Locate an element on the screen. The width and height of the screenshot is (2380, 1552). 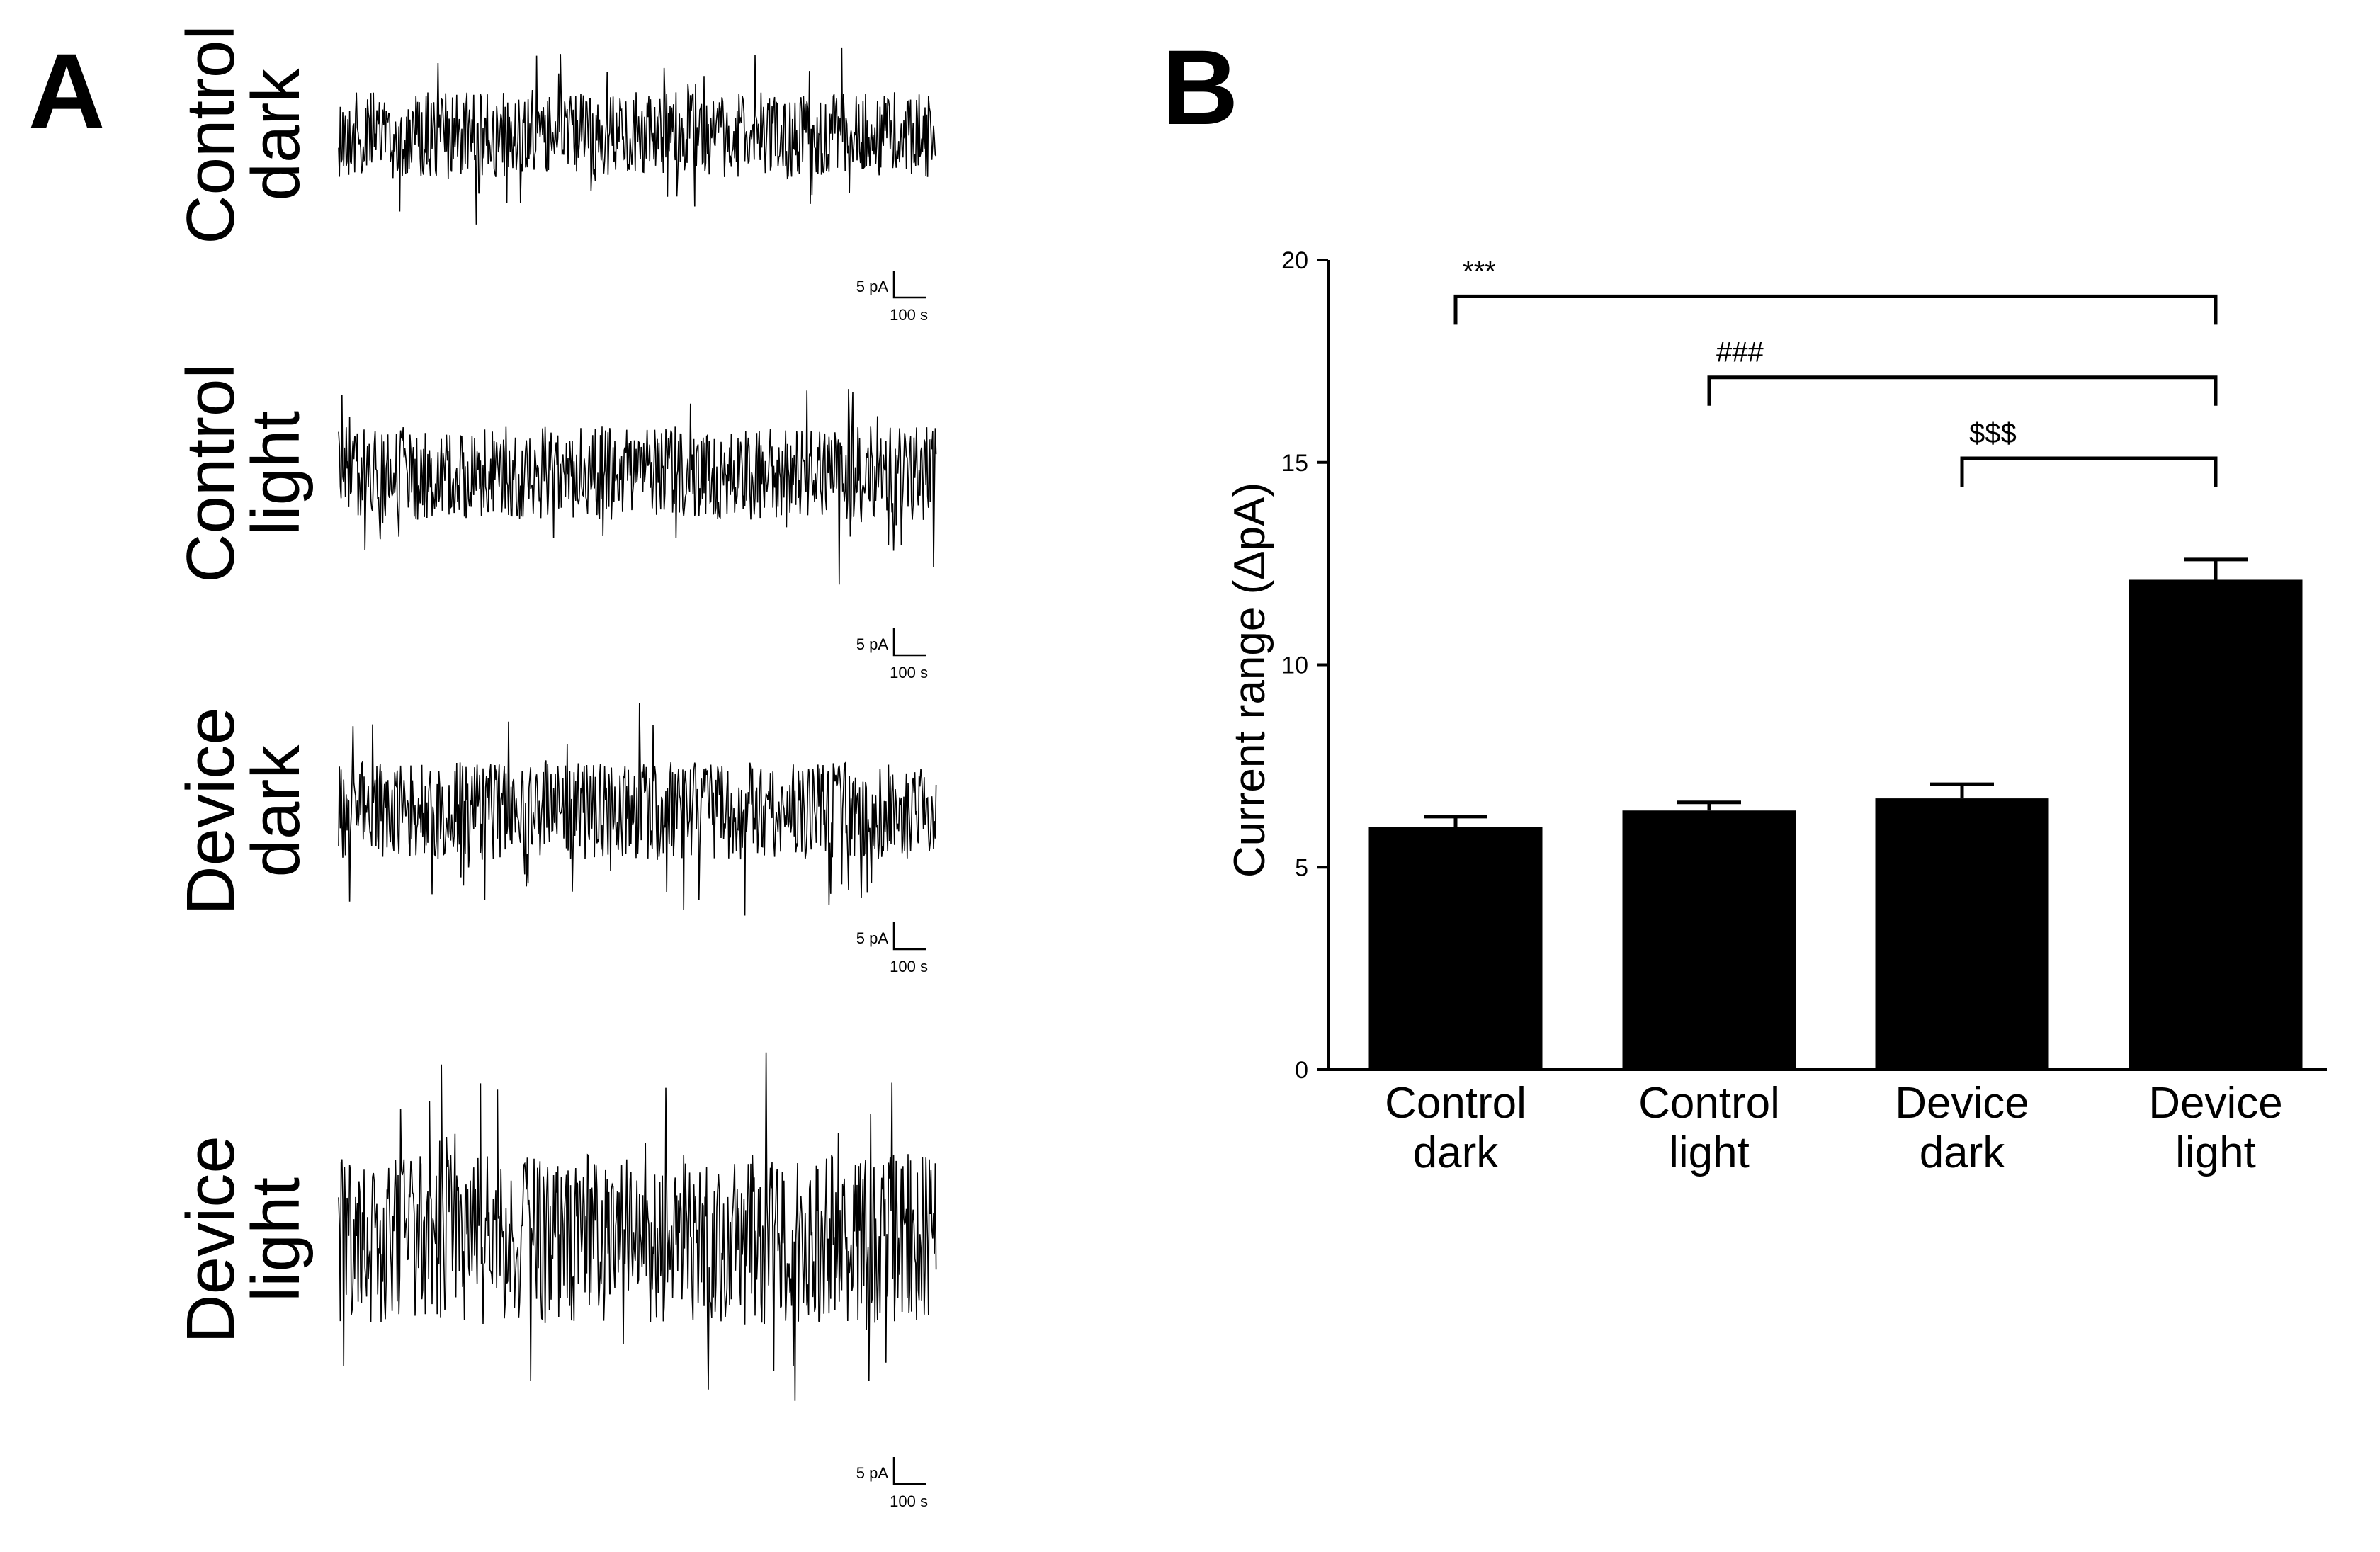
y-axis-label: Current range (ΔpA) is located at coordinates (1250, 680).